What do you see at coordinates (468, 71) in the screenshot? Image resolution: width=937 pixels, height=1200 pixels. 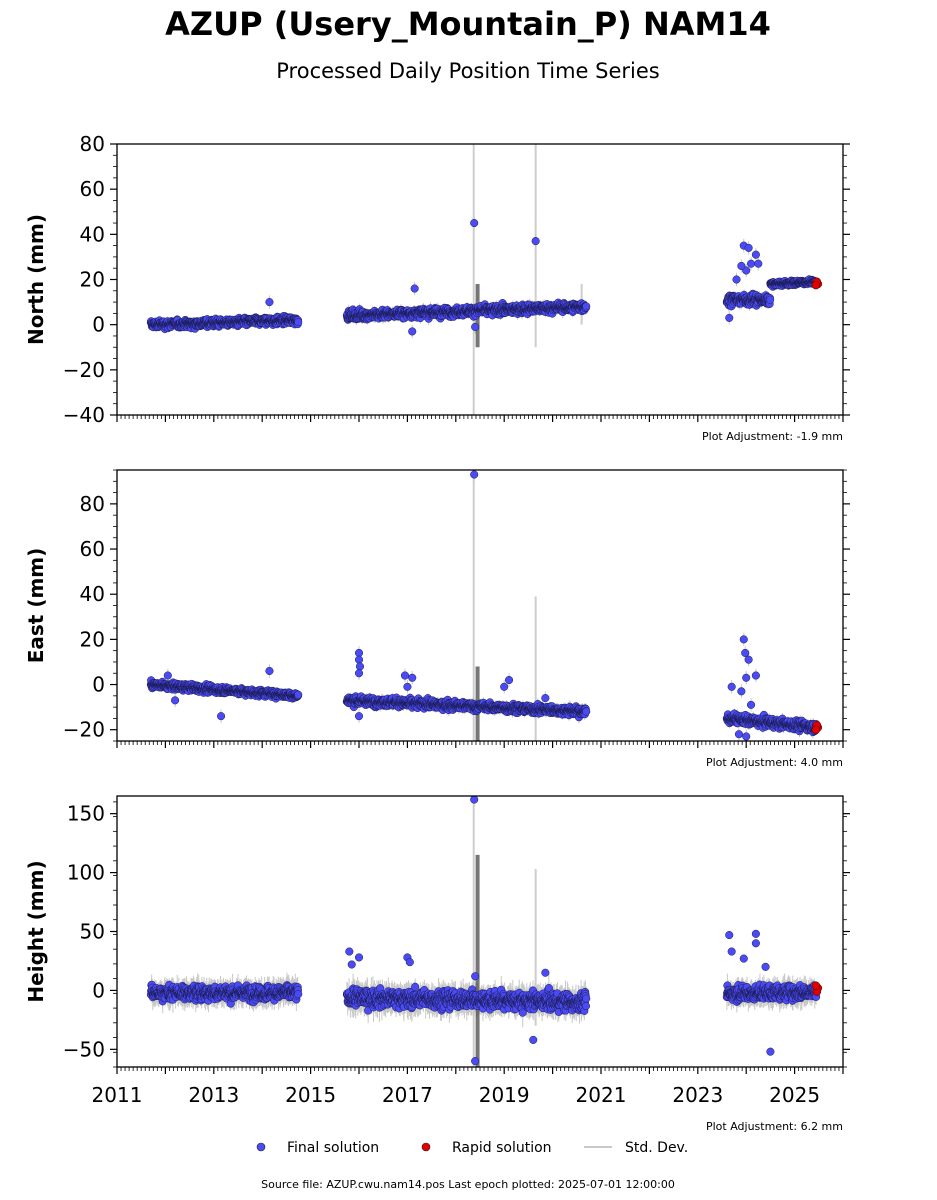 I see `chart-subtitle: Processed Daily Position Time Series` at bounding box center [468, 71].